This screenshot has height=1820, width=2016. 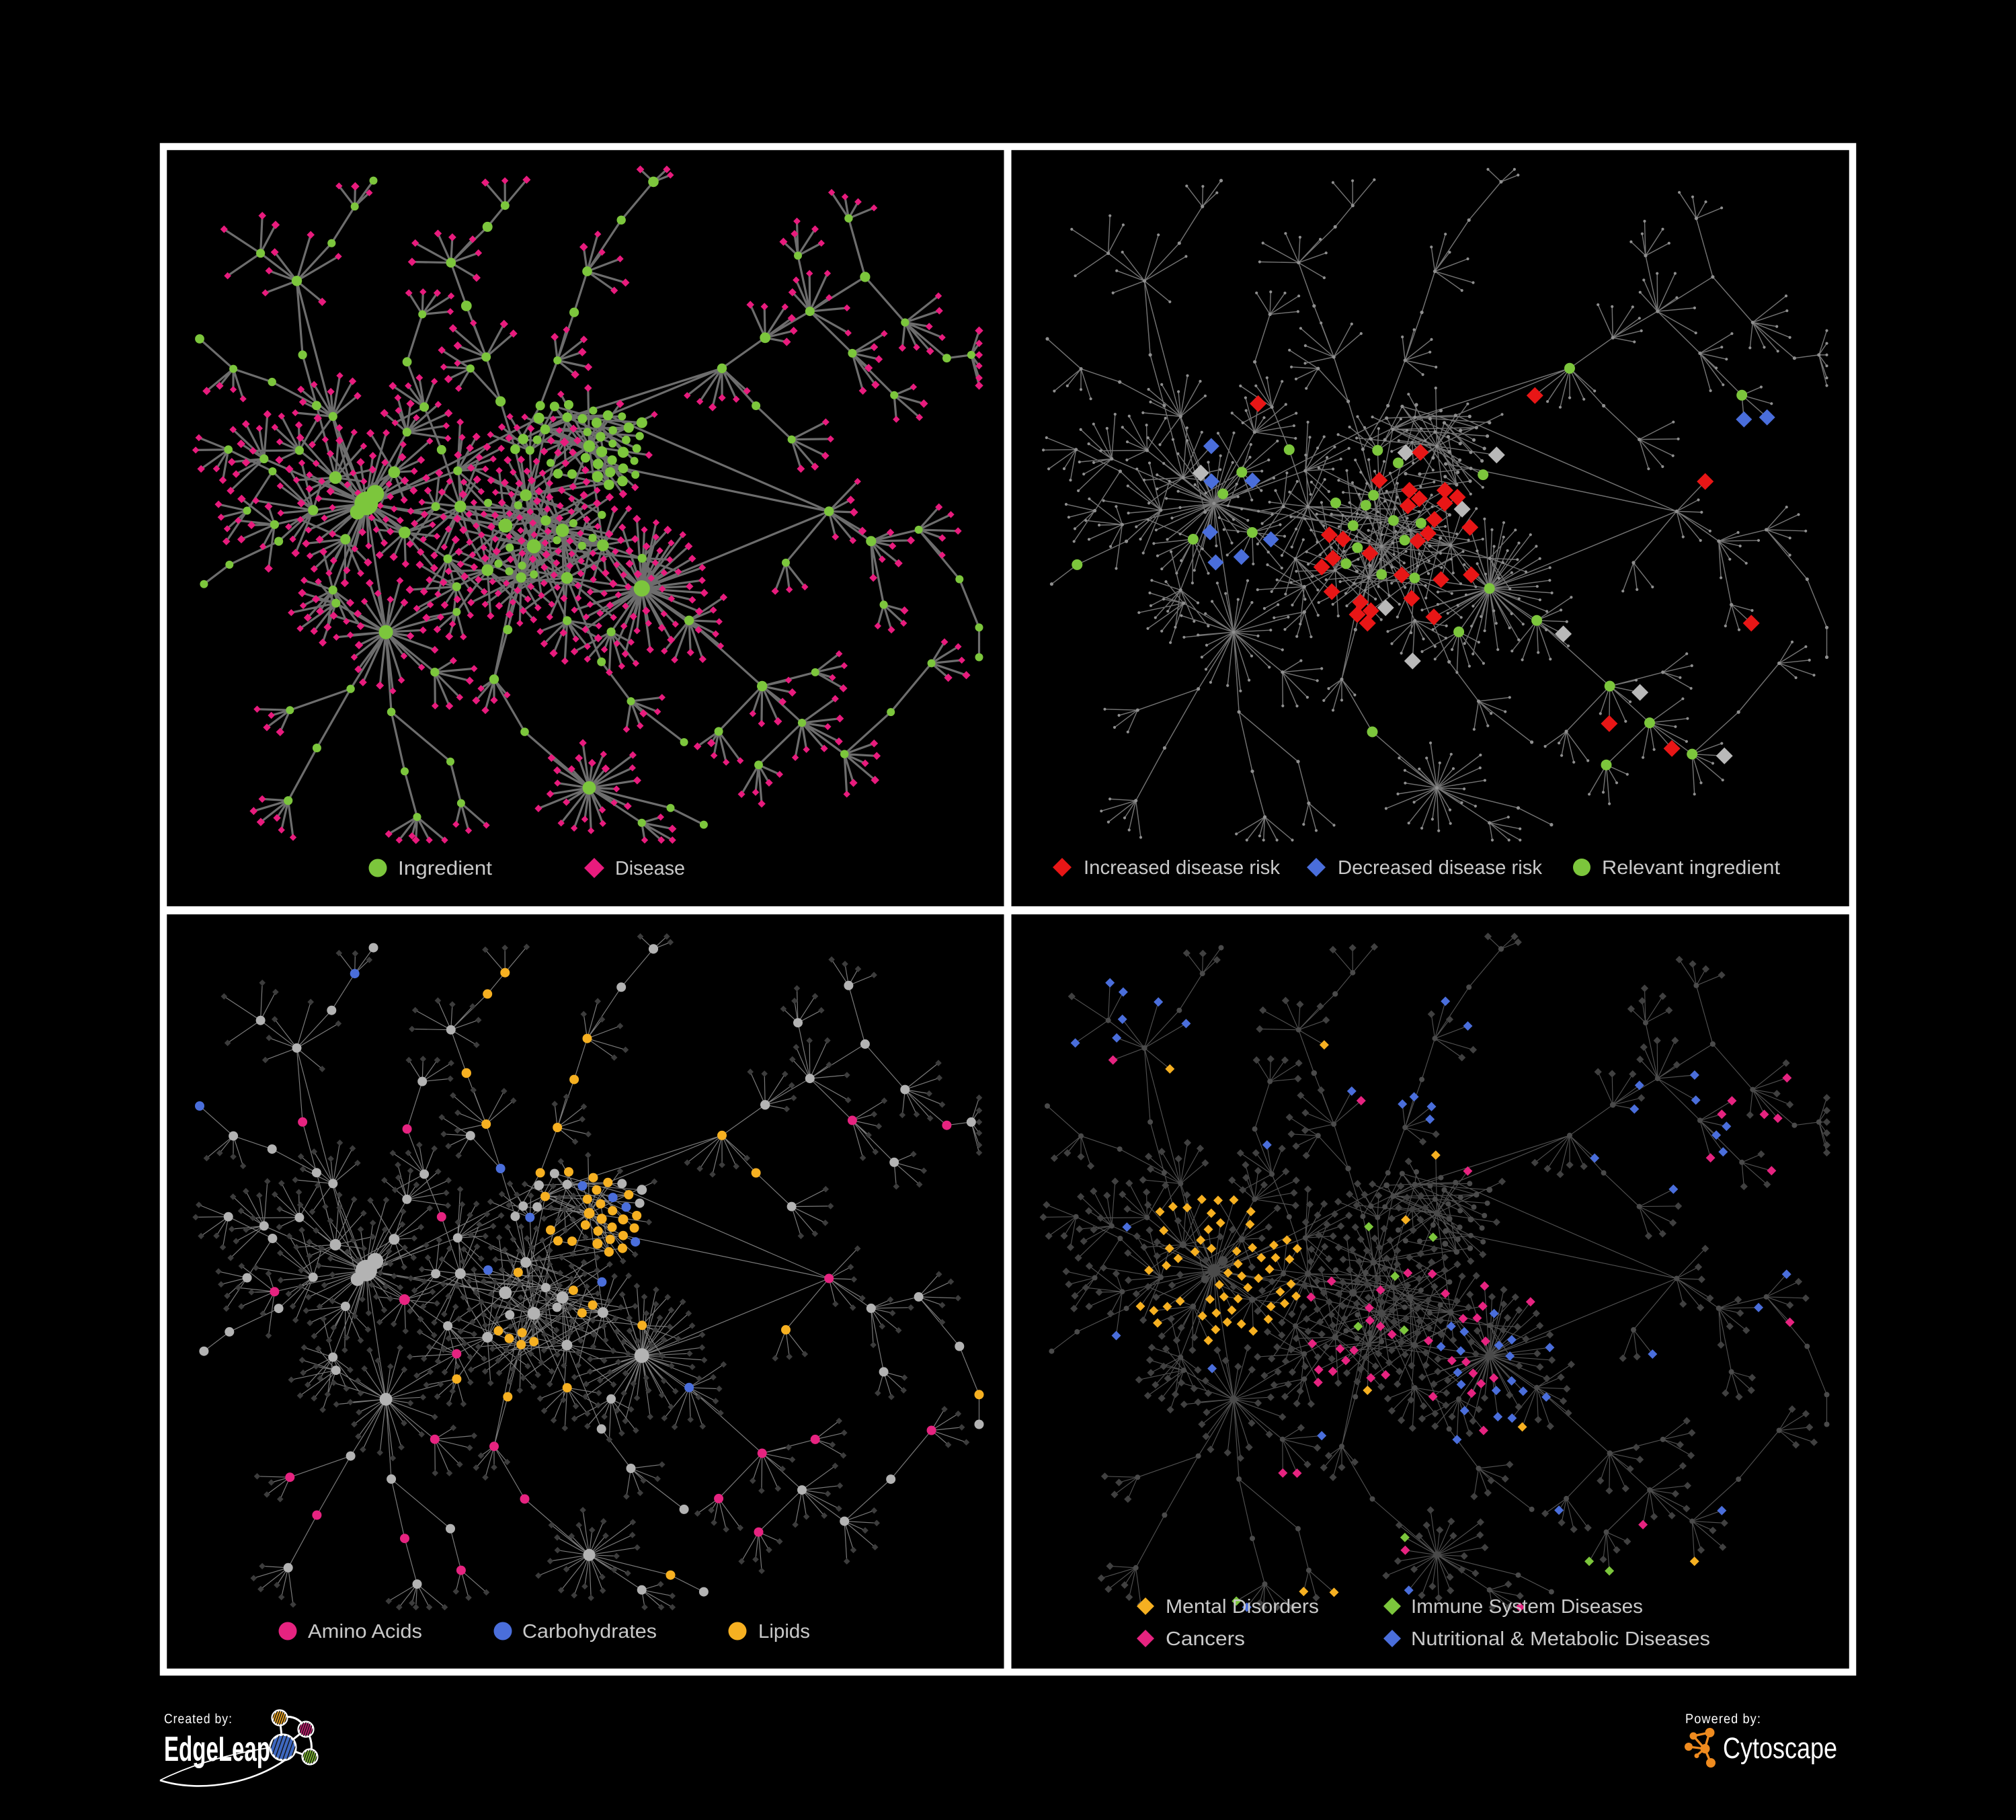 I want to click on svg-text: Relevant ingredient, so click(x=1691, y=868).